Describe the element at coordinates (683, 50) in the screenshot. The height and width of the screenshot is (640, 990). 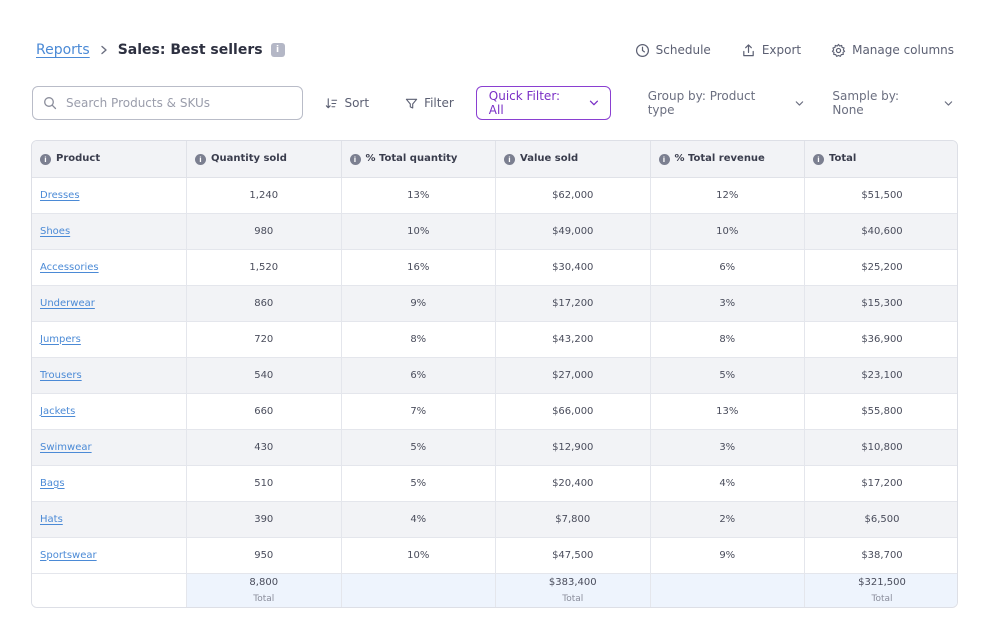
I see `schedule-label: Schedule` at that location.